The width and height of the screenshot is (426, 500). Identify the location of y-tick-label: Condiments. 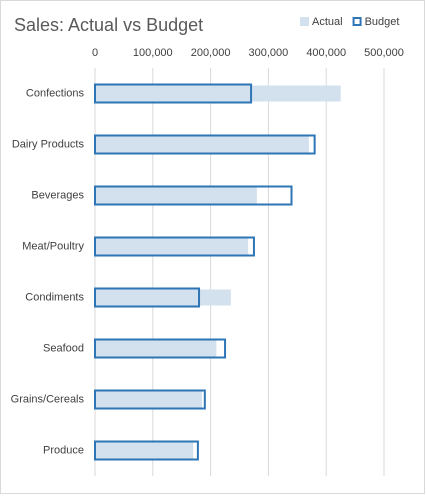
(54, 297).